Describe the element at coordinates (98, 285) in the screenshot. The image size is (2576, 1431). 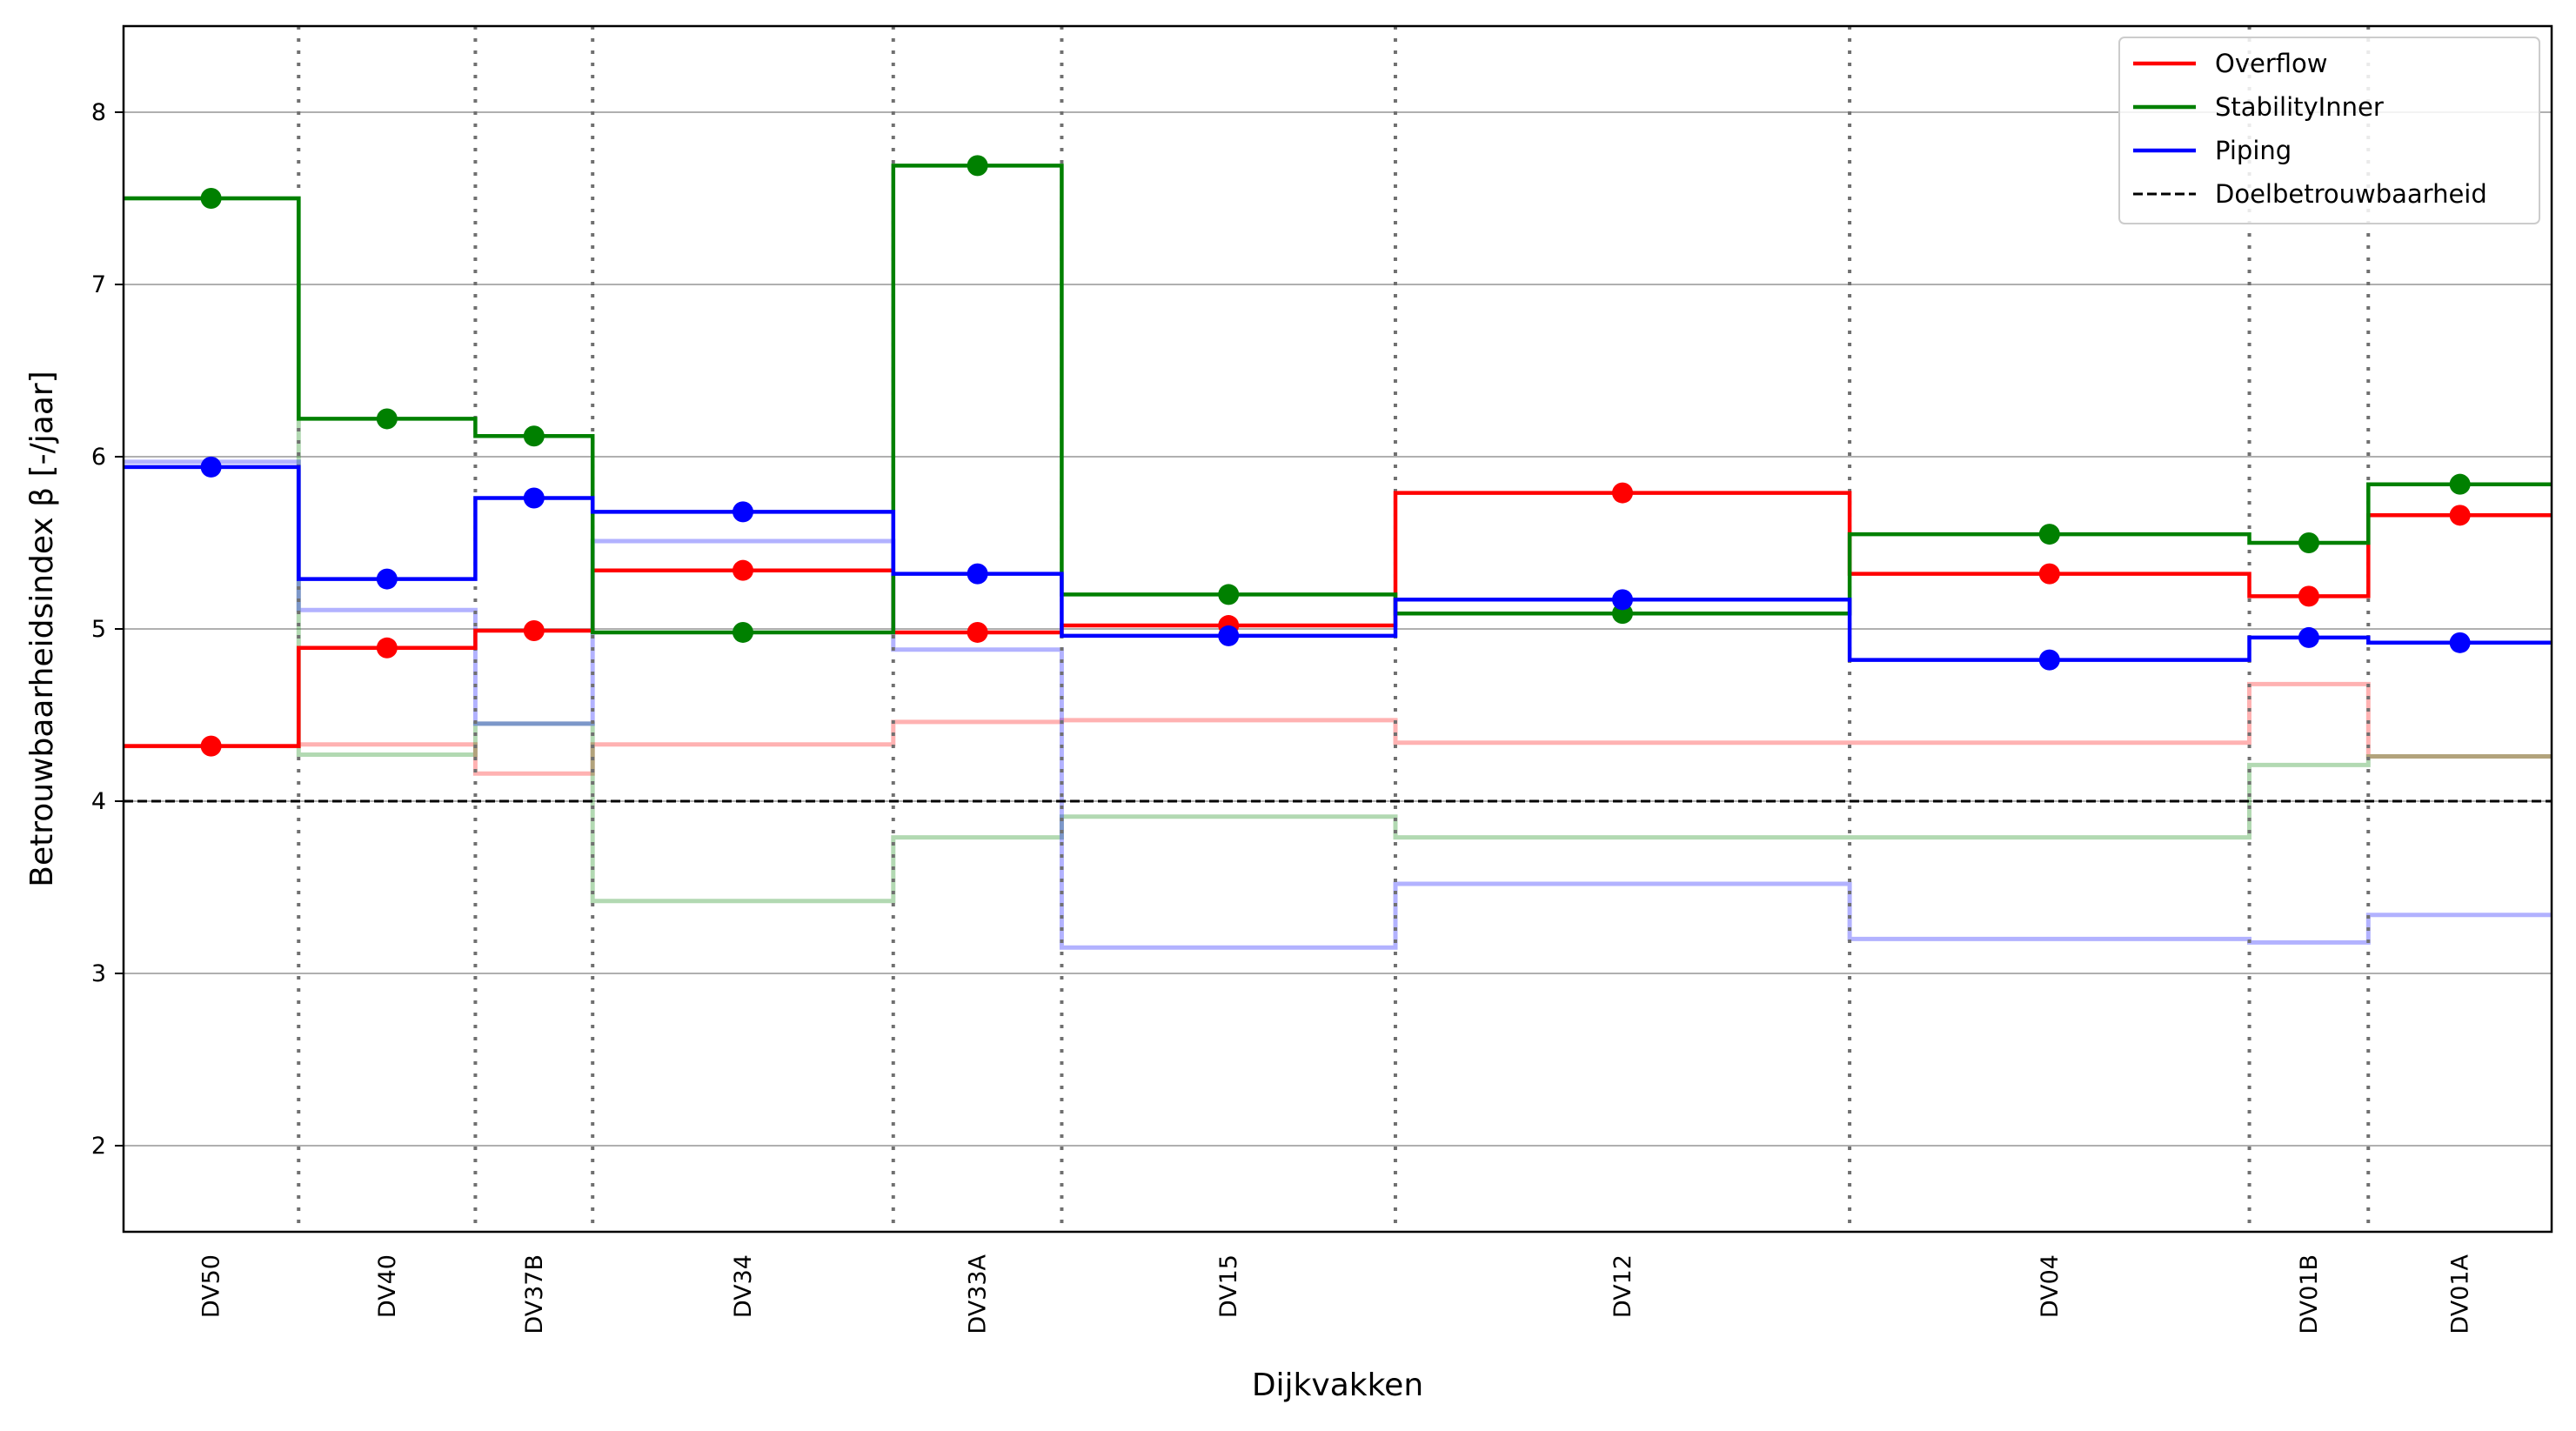
I see `y-tick-label: 7` at that location.